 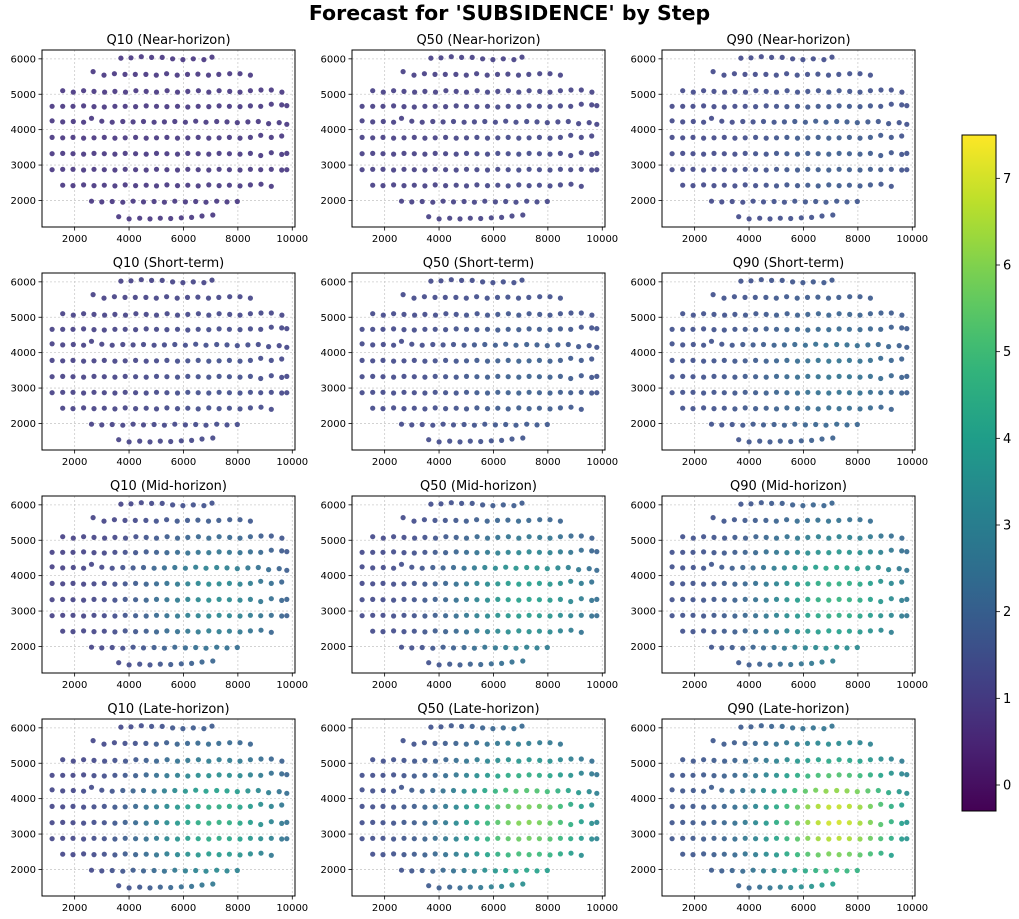 What do you see at coordinates (333, 201) in the screenshot?
I see `y-tick-label: 2000` at bounding box center [333, 201].